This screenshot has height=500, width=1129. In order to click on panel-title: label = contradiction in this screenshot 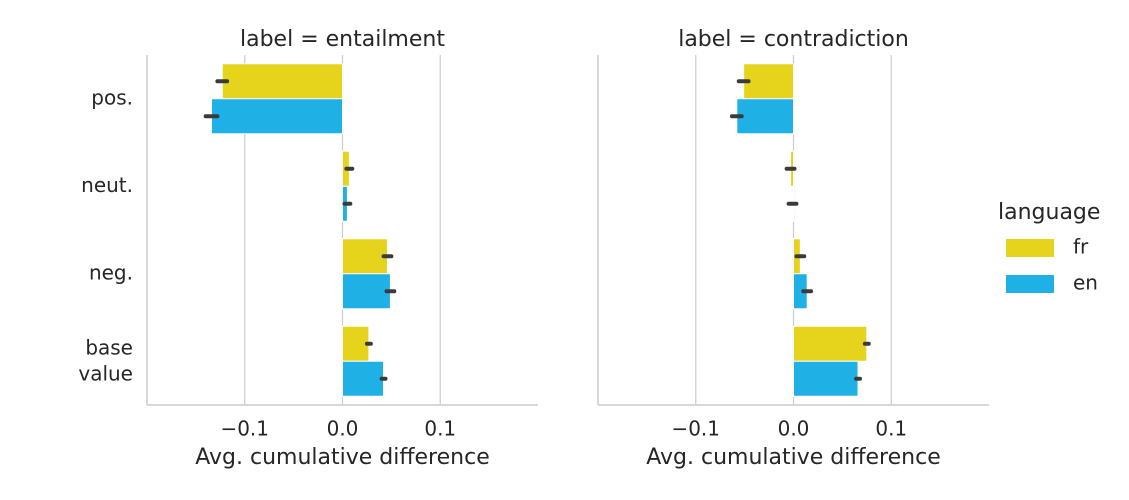, I will do `click(793, 39)`.